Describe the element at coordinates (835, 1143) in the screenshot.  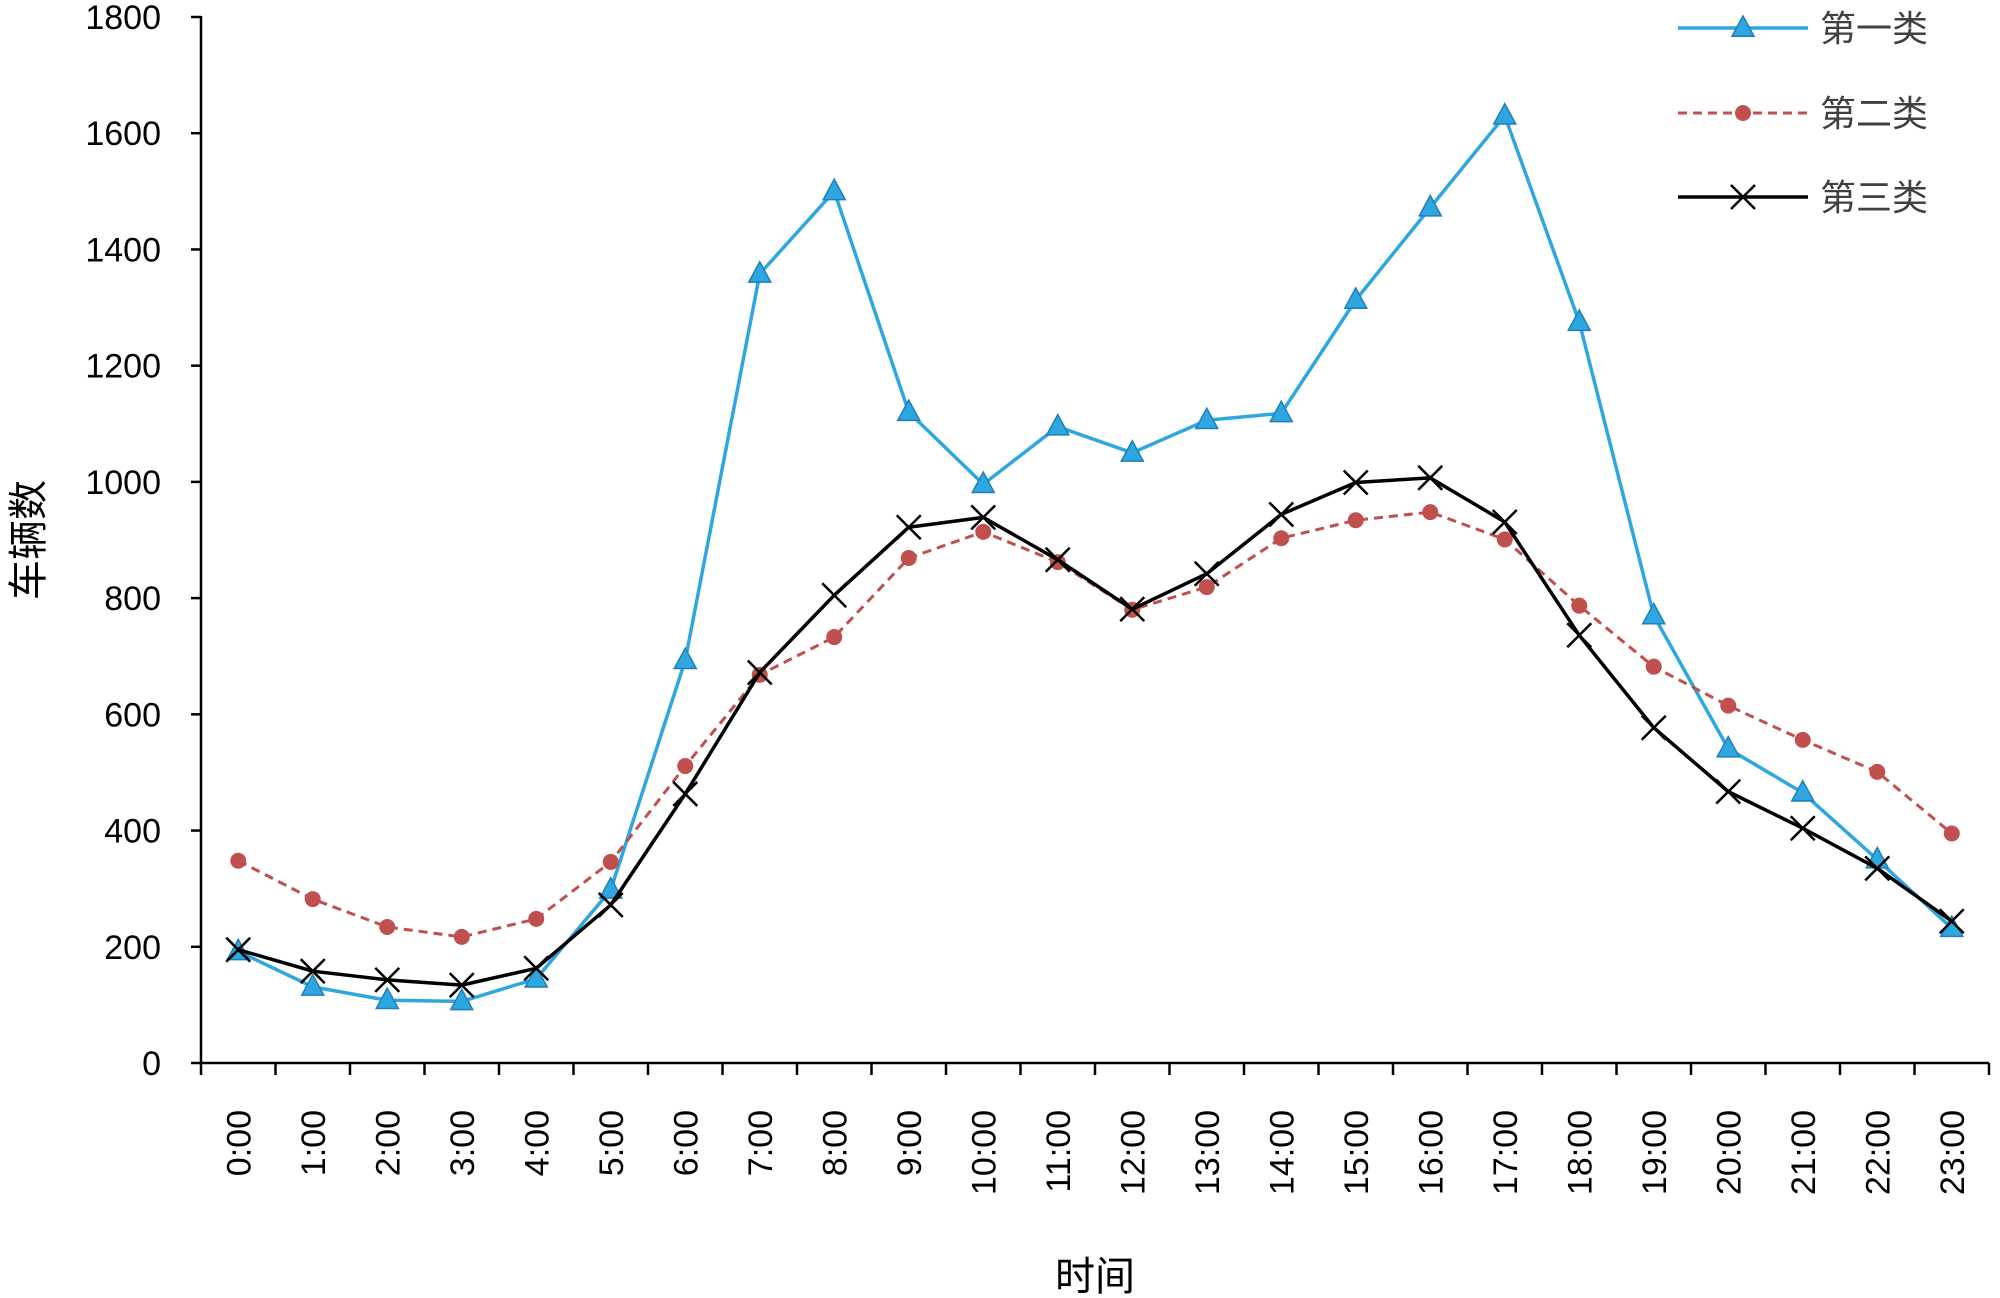
I see `x-tick-label: 8:00` at that location.